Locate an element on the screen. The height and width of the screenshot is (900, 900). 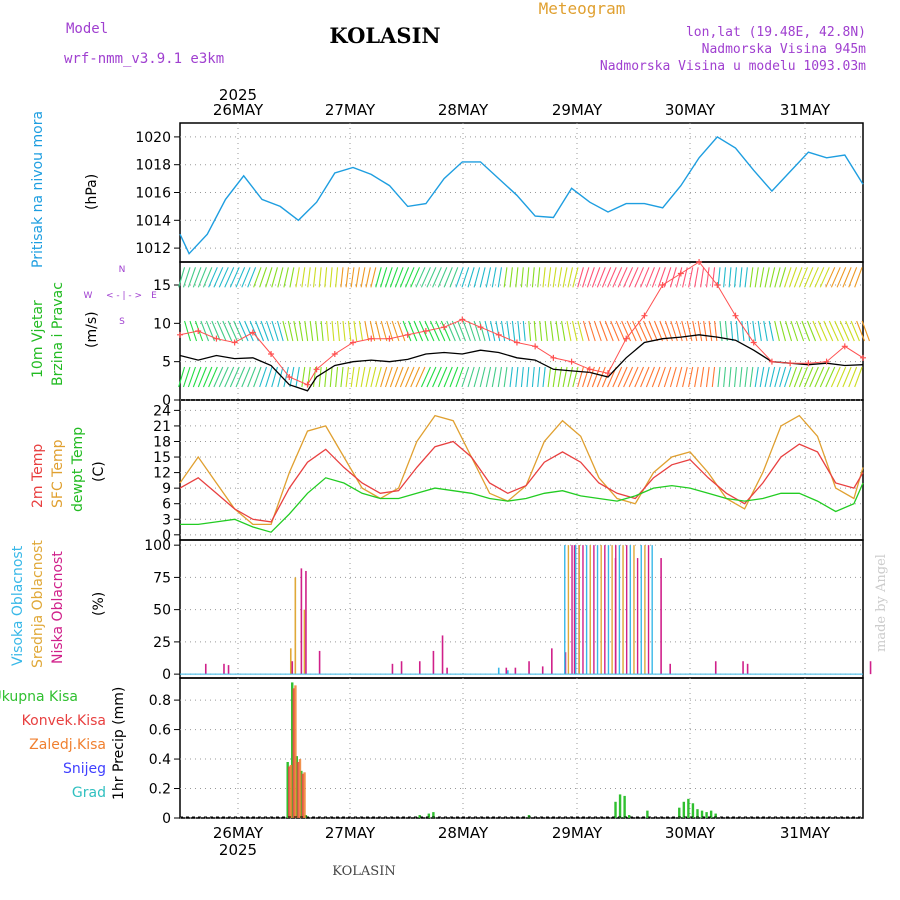
temp-label-3: dewpt Temp is located at coordinates (78, 469).